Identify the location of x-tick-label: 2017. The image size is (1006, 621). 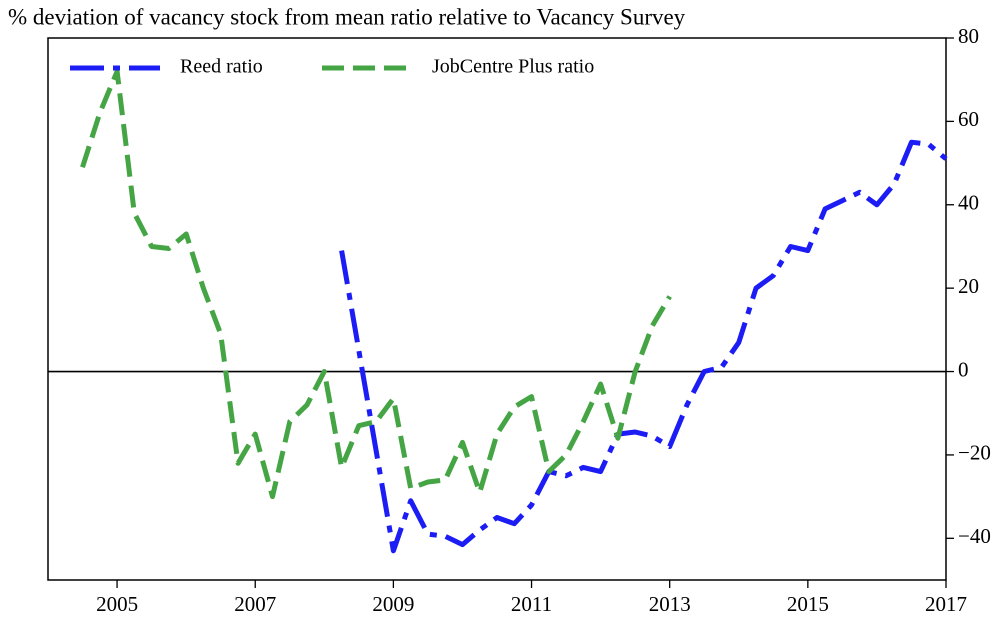
(946, 604).